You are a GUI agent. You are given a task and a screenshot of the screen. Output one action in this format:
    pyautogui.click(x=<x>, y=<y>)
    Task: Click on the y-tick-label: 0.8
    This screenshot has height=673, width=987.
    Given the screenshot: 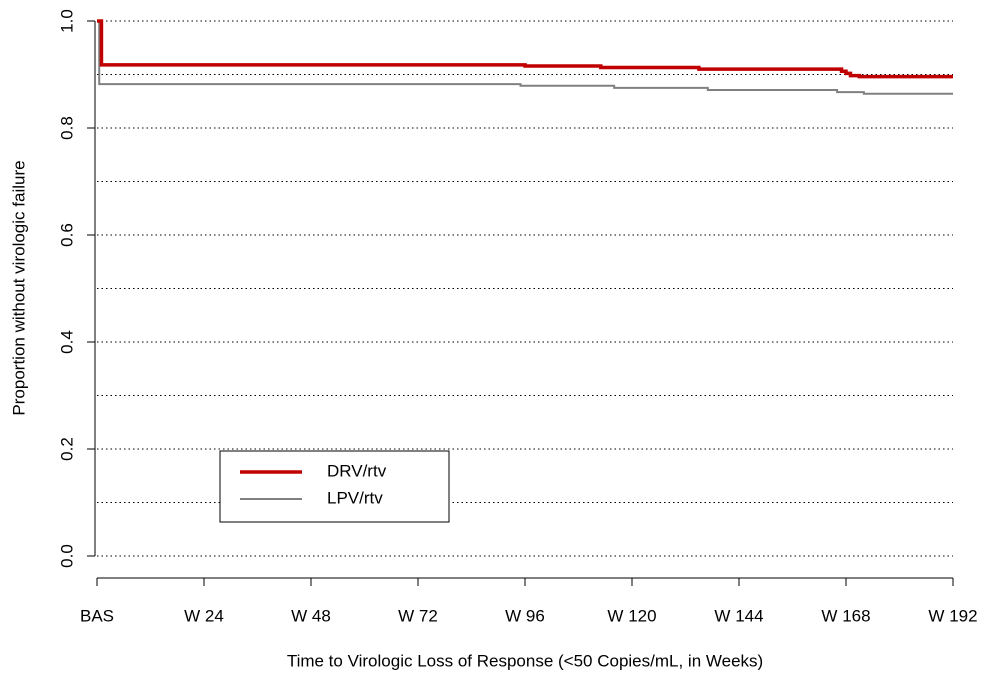 What is the action you would take?
    pyautogui.click(x=66, y=128)
    